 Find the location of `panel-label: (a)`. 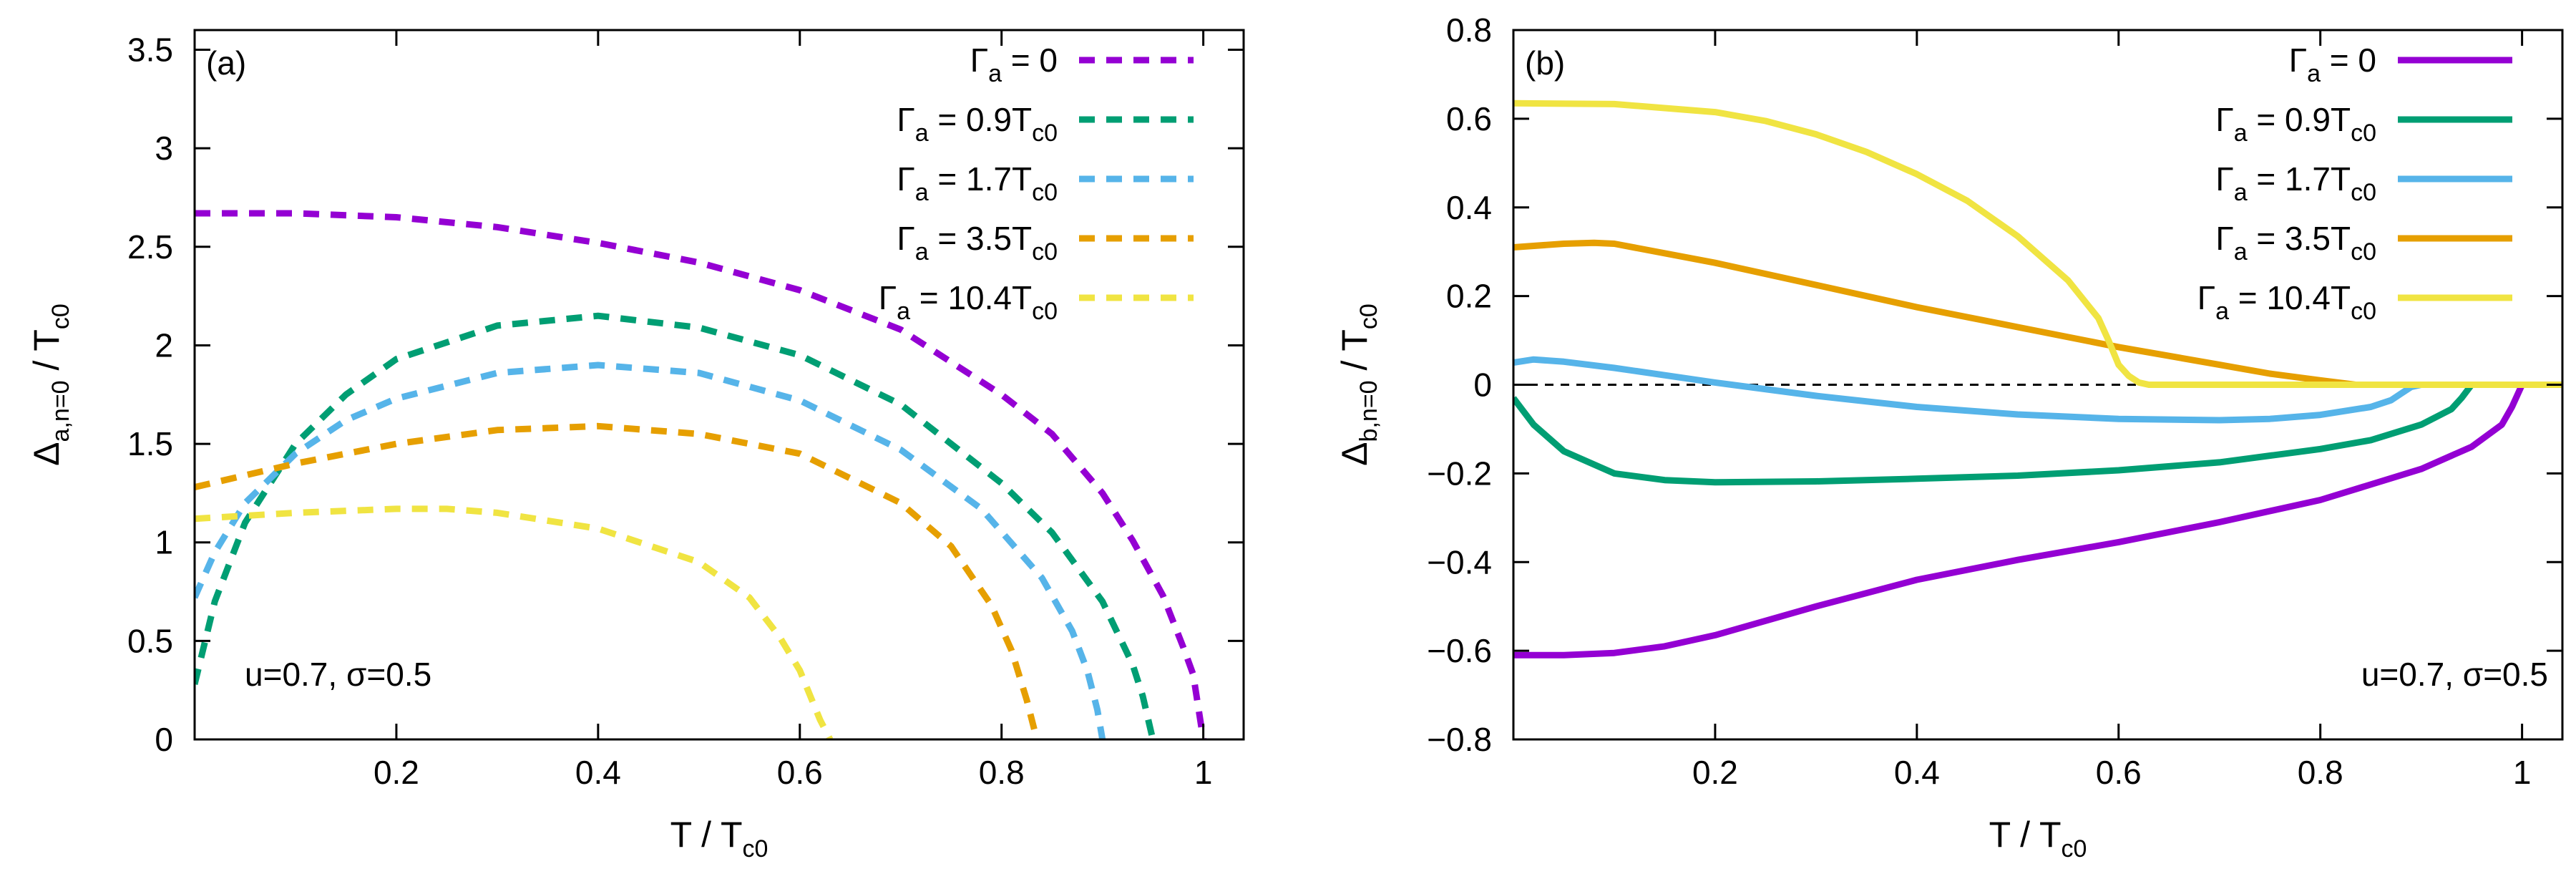

panel-label: (a) is located at coordinates (226, 63).